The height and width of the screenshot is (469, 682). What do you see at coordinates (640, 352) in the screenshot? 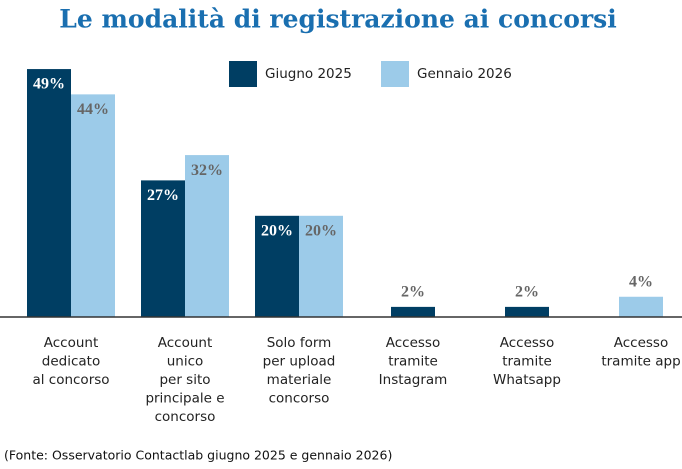
I see `x-tick-label: Accesso tramite app` at bounding box center [640, 352].